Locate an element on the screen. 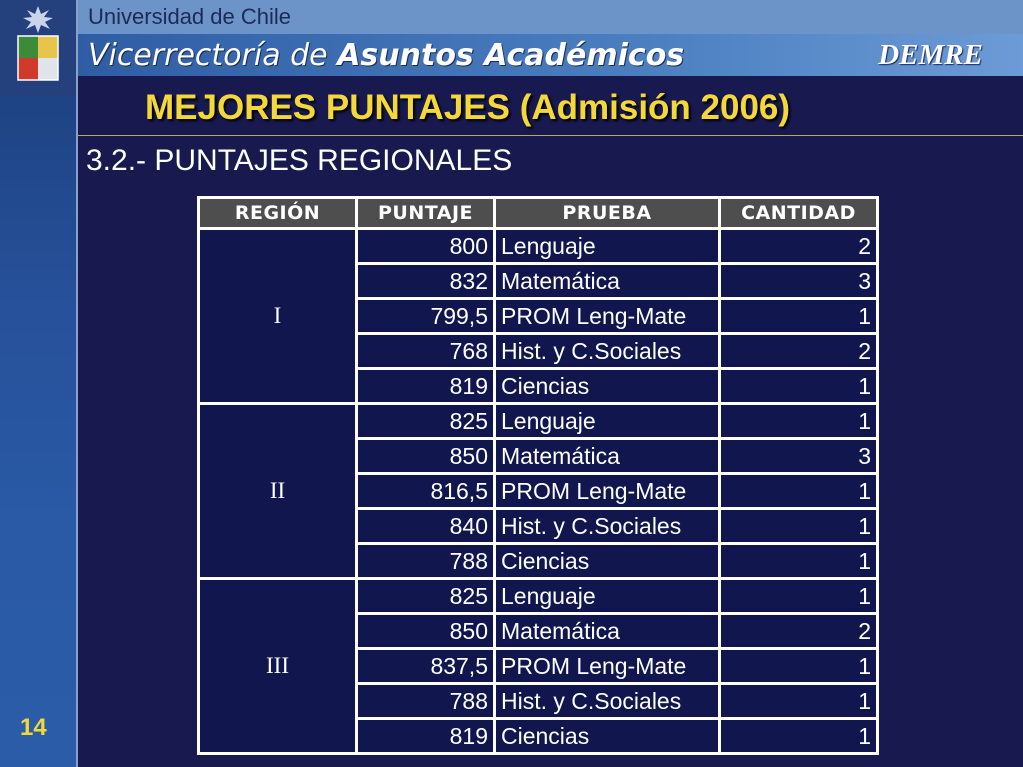  table-row: 850 Matemática 2 is located at coordinates (538, 631).